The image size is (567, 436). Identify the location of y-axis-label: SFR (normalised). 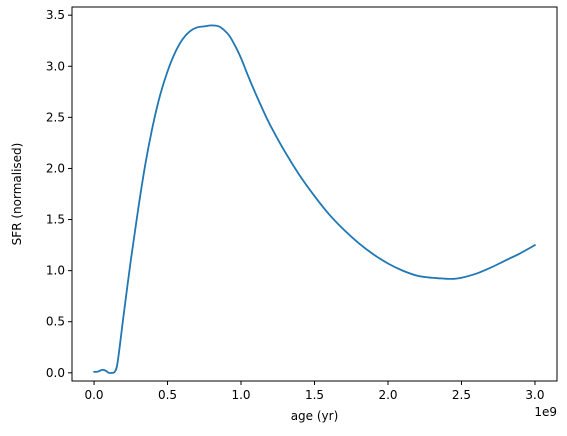
(17, 194).